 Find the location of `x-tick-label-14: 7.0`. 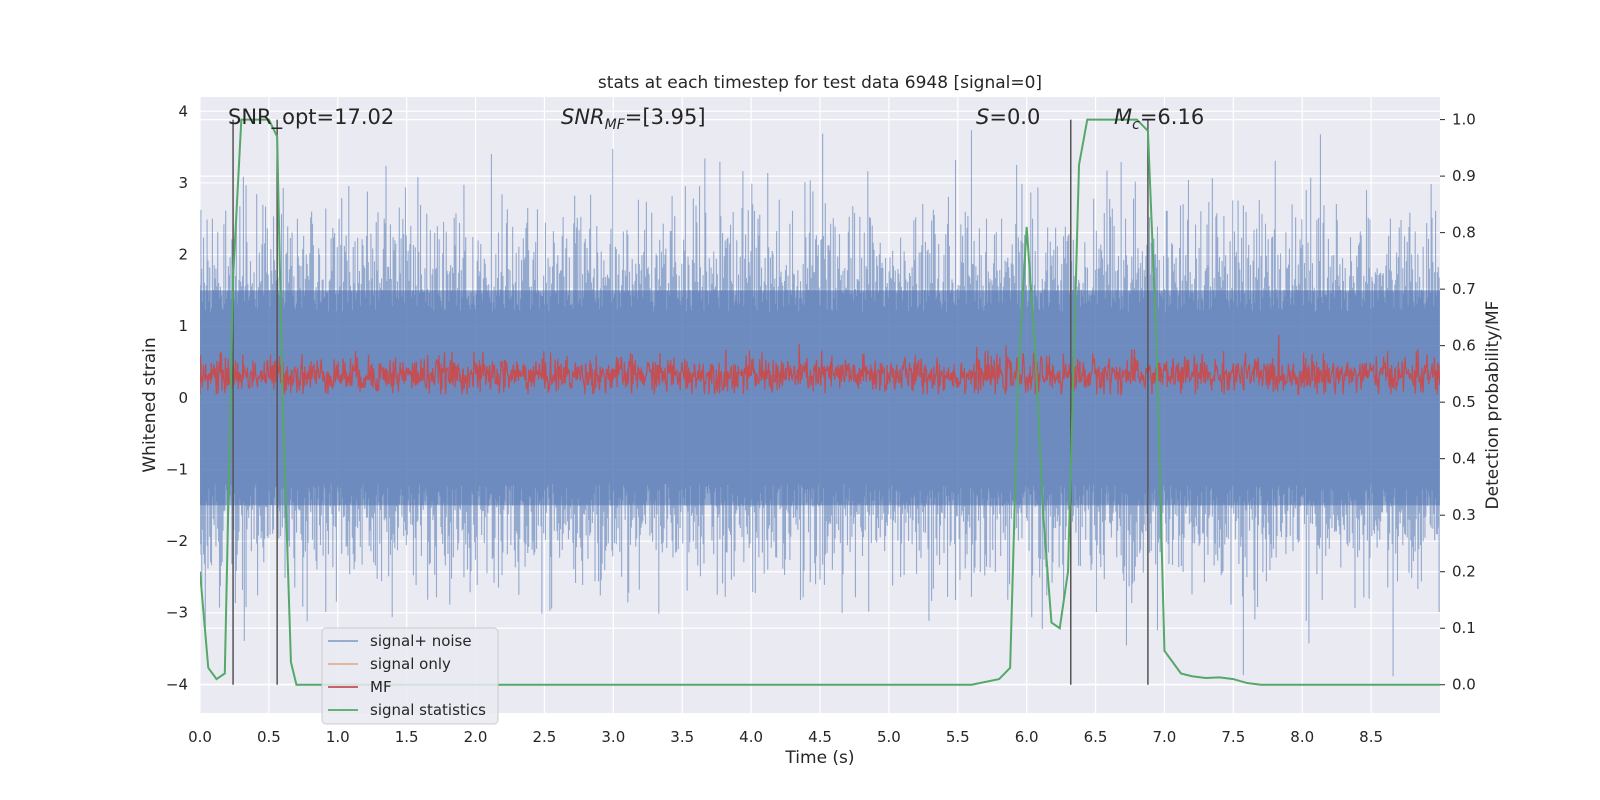

x-tick-label-14: 7.0 is located at coordinates (1165, 737).